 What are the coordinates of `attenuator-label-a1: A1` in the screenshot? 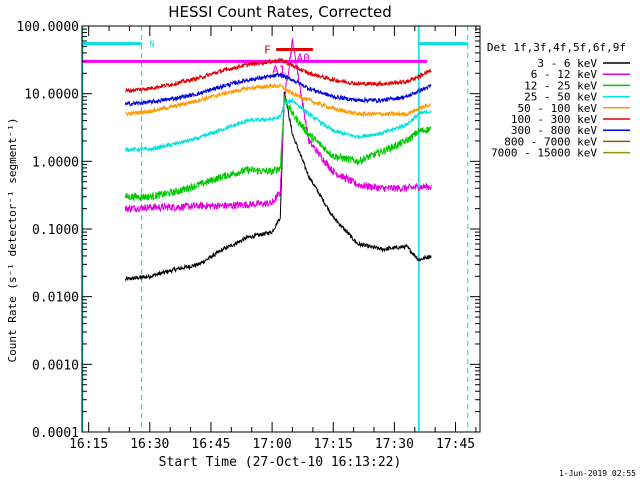 It's located at (278, 69).